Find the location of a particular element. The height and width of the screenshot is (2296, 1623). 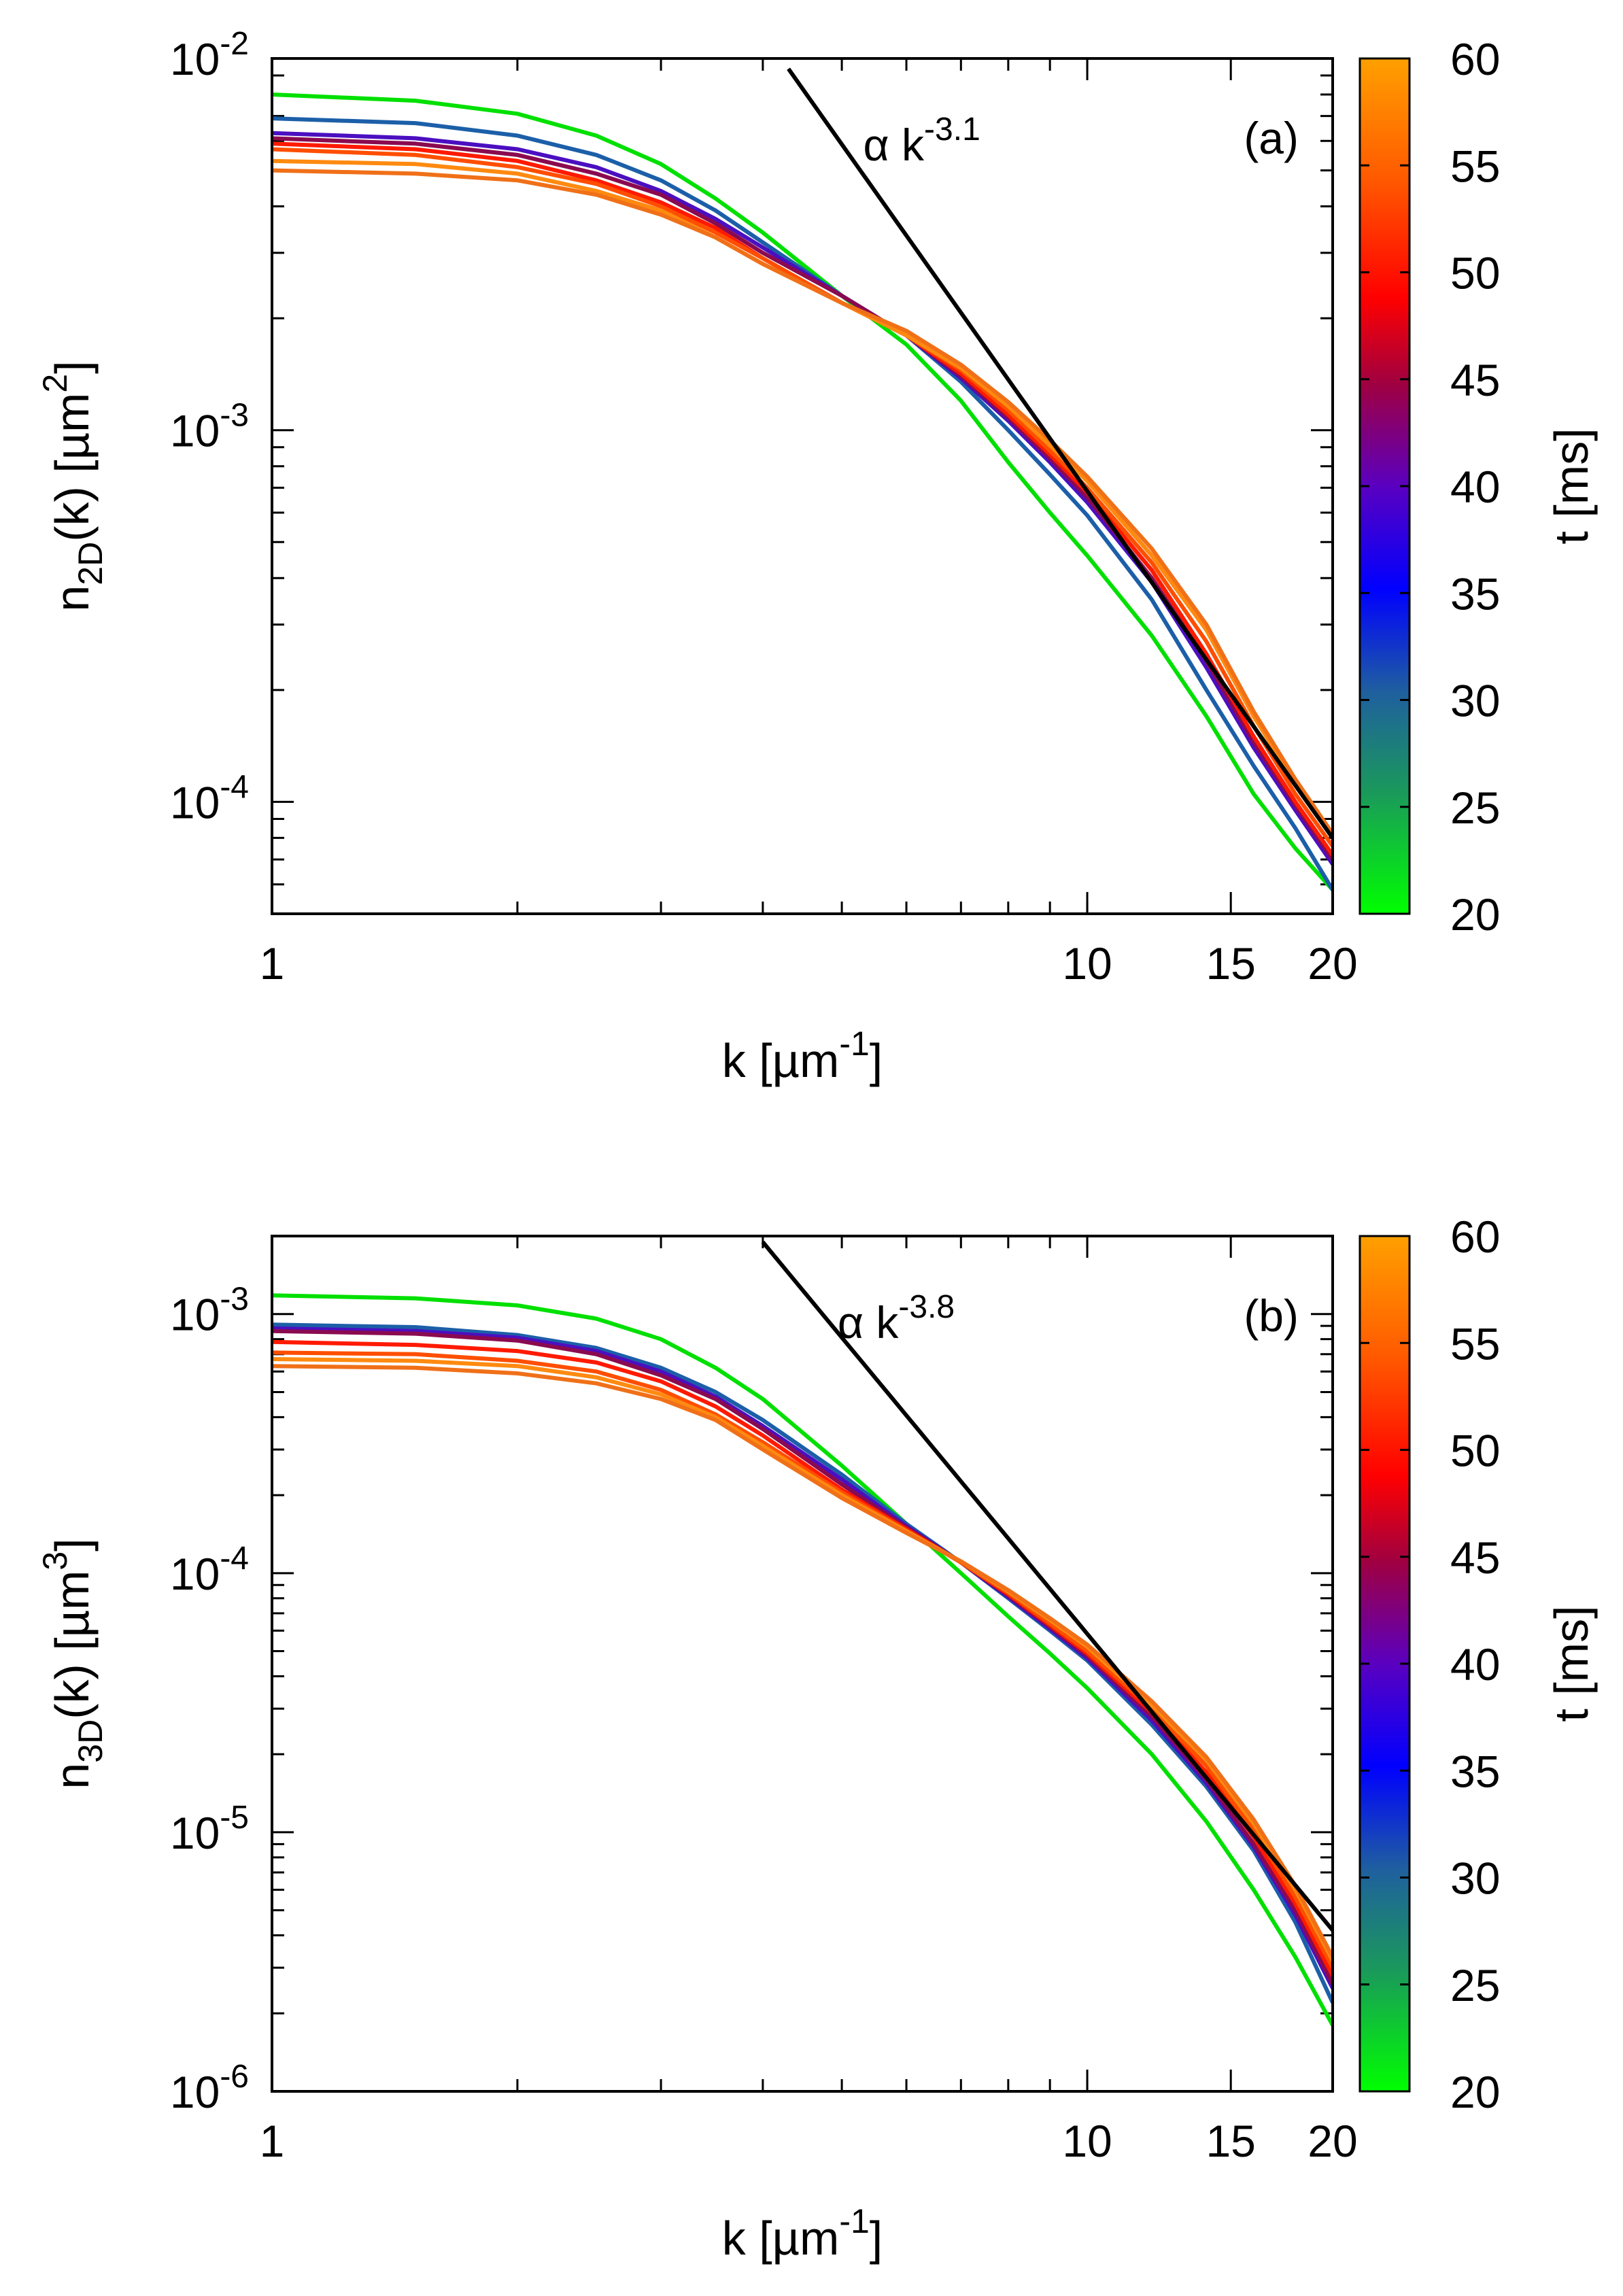

panel-label: (a) is located at coordinates (1271, 138).